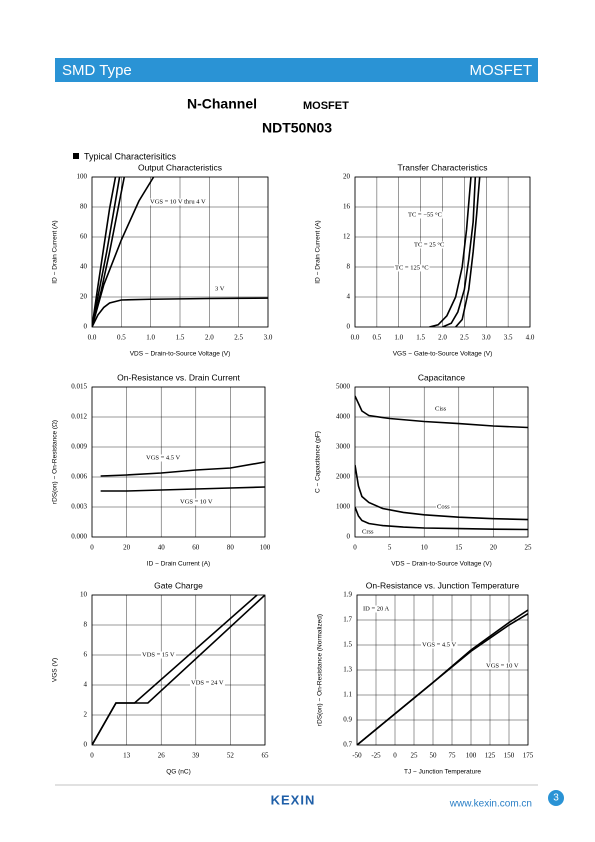  Describe the element at coordinates (509, 756) in the screenshot. I see `x-tick-label: 150` at that location.